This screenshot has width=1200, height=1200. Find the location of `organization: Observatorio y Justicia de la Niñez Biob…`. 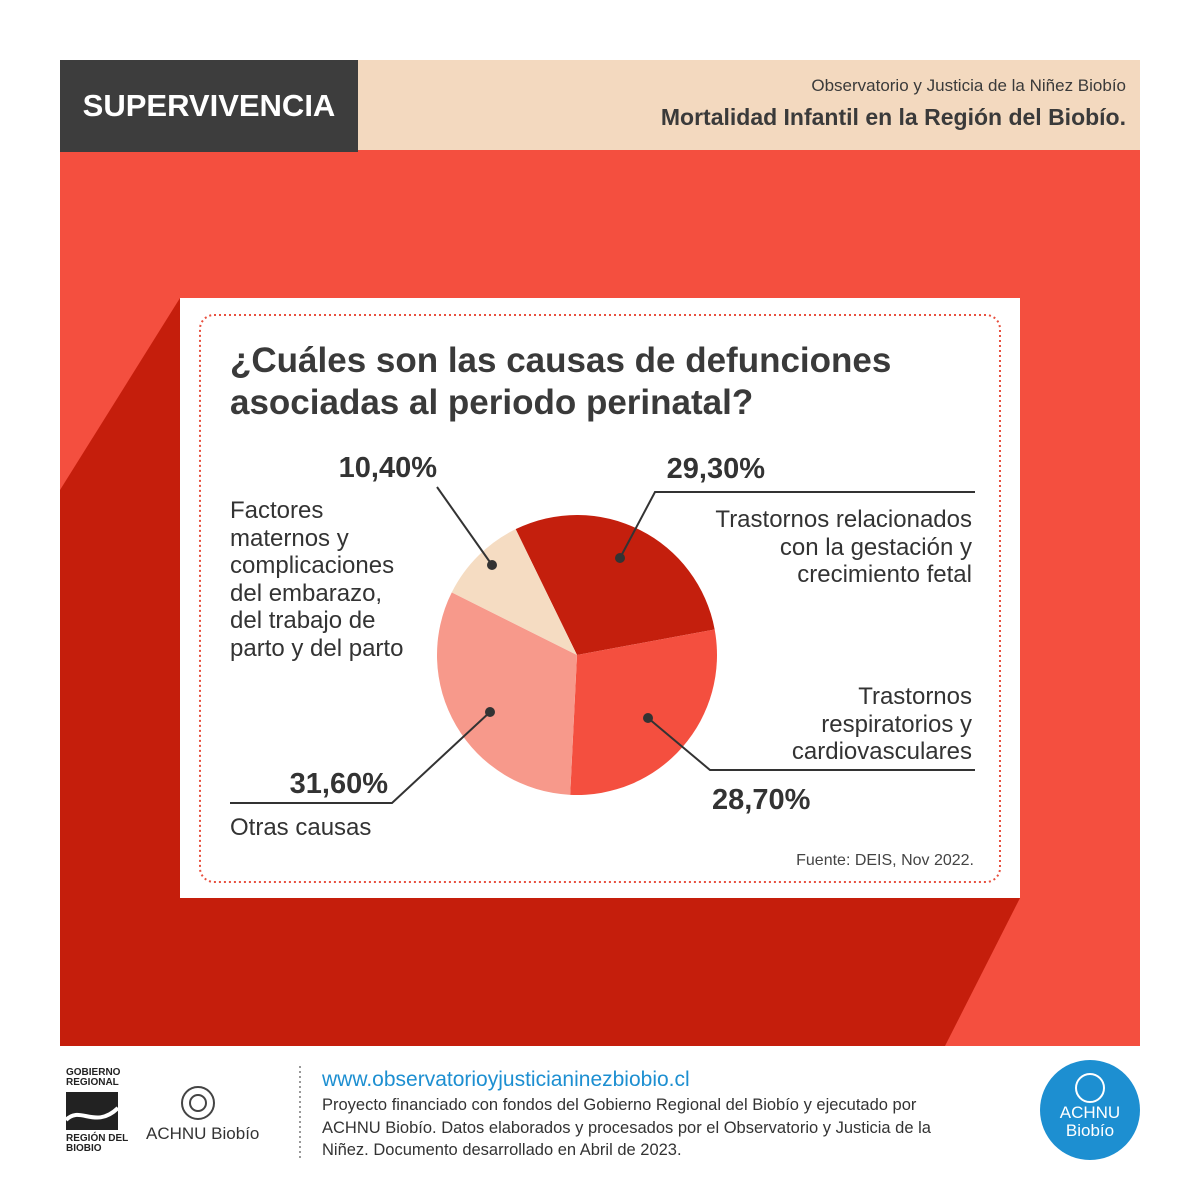

organization: Observatorio y Justicia de la Niñez Biob… is located at coordinates (968, 85).